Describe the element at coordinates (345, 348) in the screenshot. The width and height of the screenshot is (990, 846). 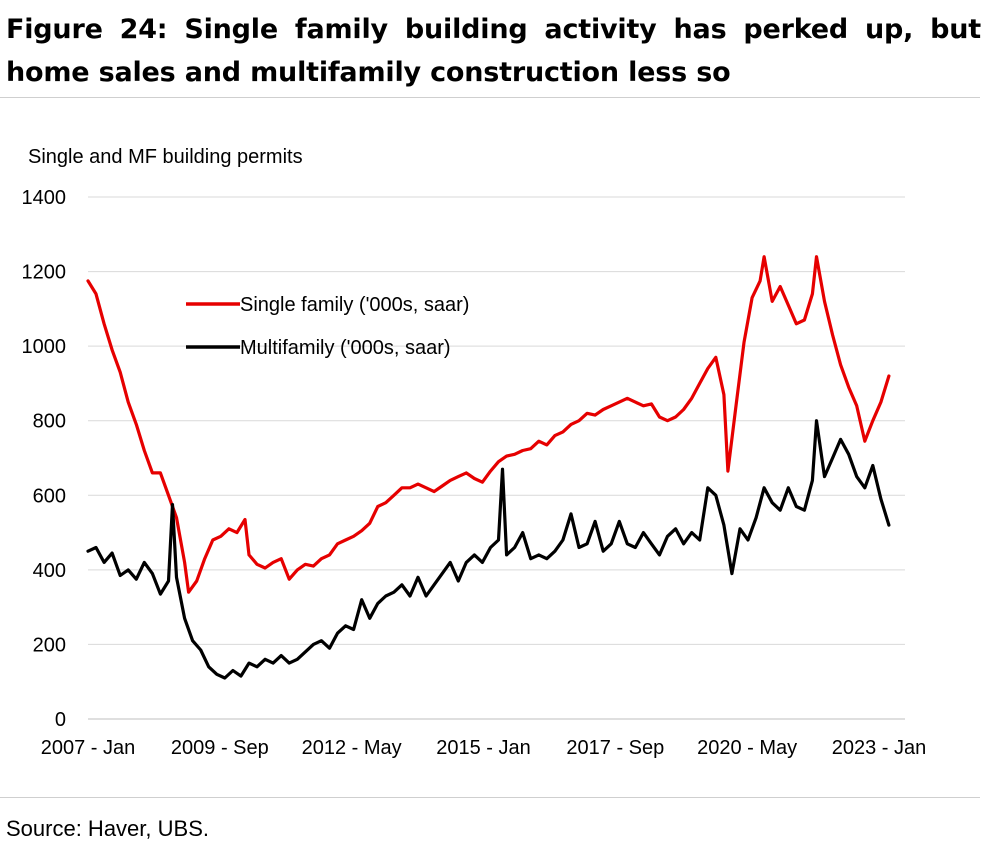
I see `legend-label: Multifamily ('000s, saar)` at that location.